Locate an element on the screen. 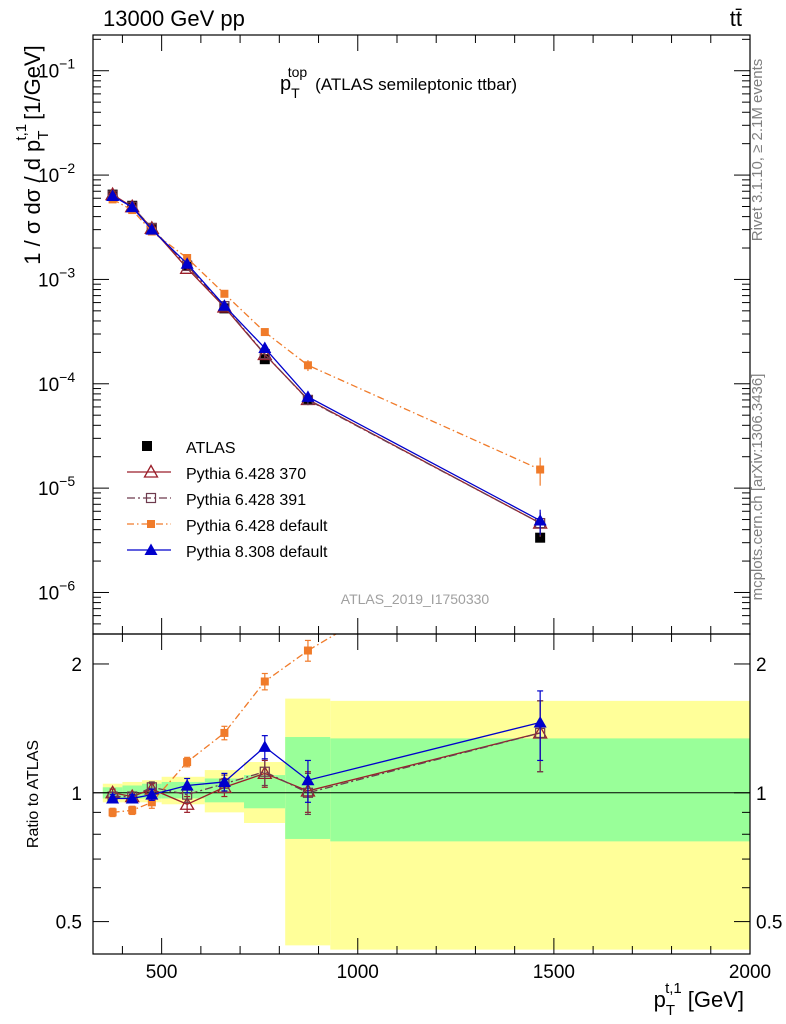  y-tick-label-5: 10⁻⁶ is located at coordinates (56, 590).